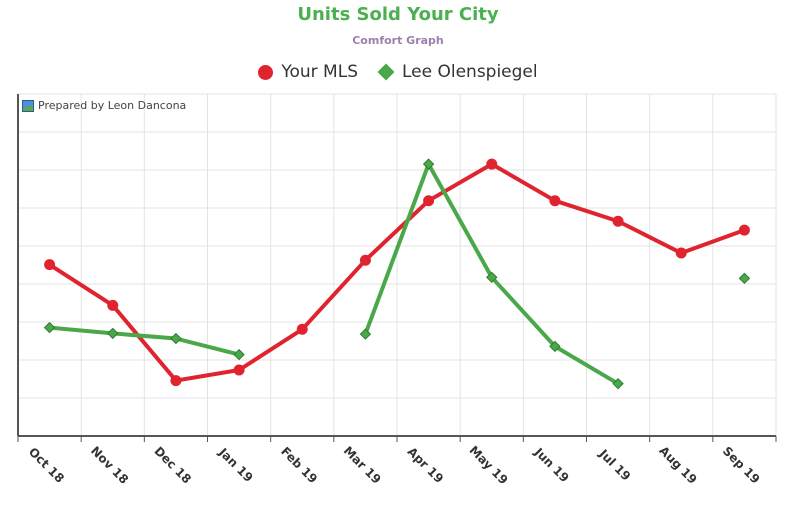 The width and height of the screenshot is (796, 509). What do you see at coordinates (425, 464) in the screenshot?
I see `x-tick-label: Apr 19` at bounding box center [425, 464].